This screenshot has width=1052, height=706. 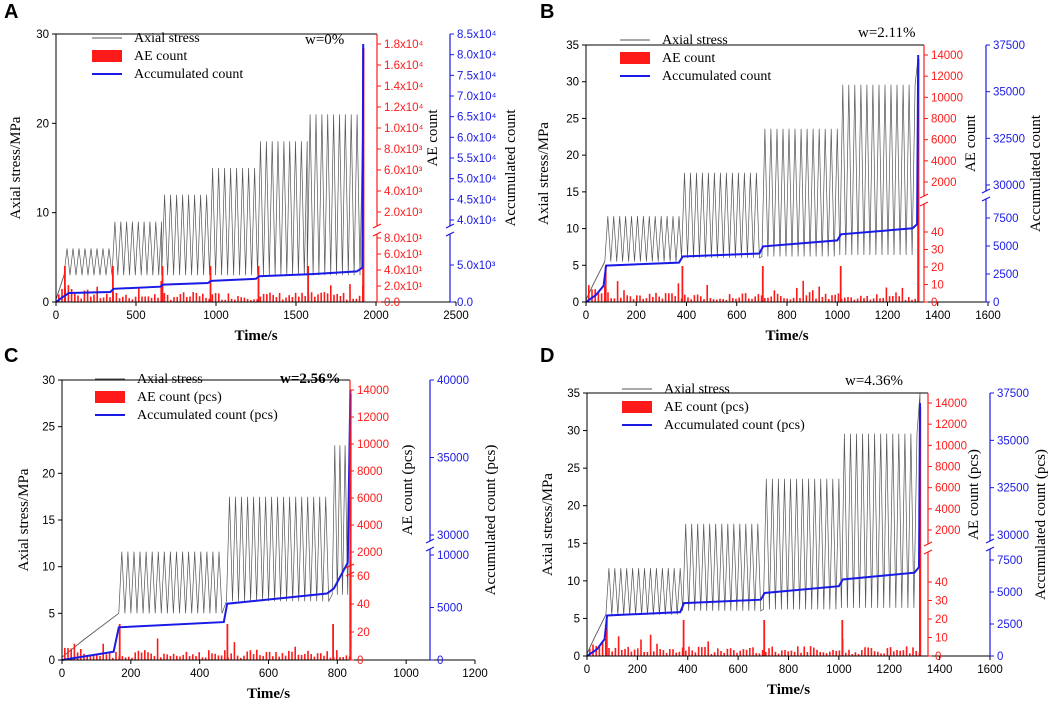 I want to click on acc-tick-label: 0.0, so click(x=465, y=303).